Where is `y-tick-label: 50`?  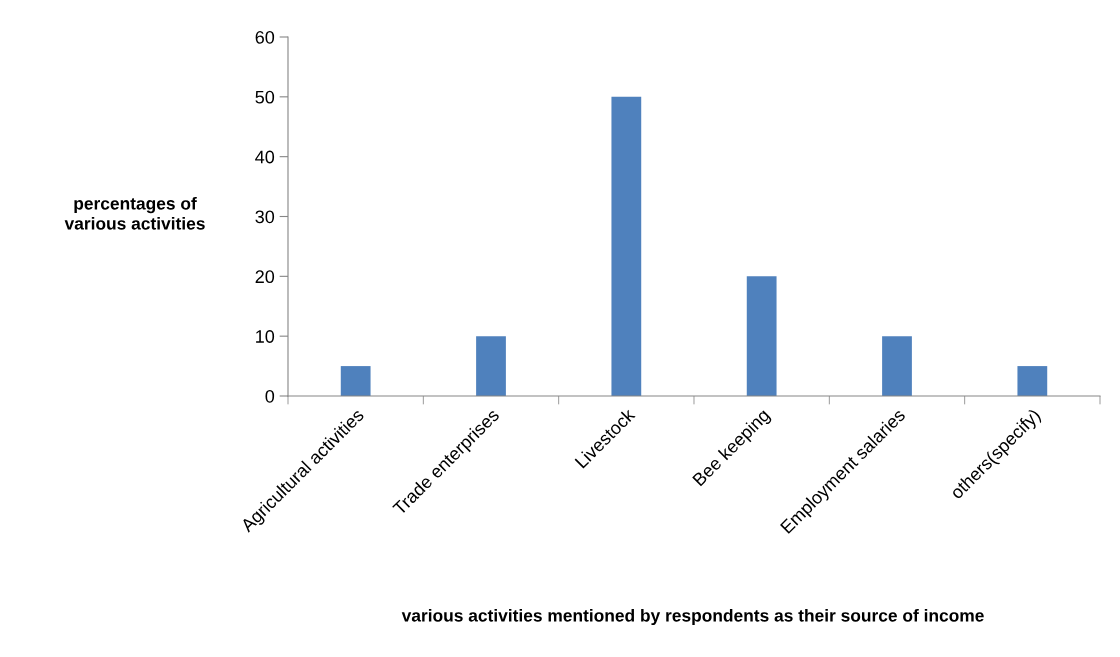 y-tick-label: 50 is located at coordinates (265, 97).